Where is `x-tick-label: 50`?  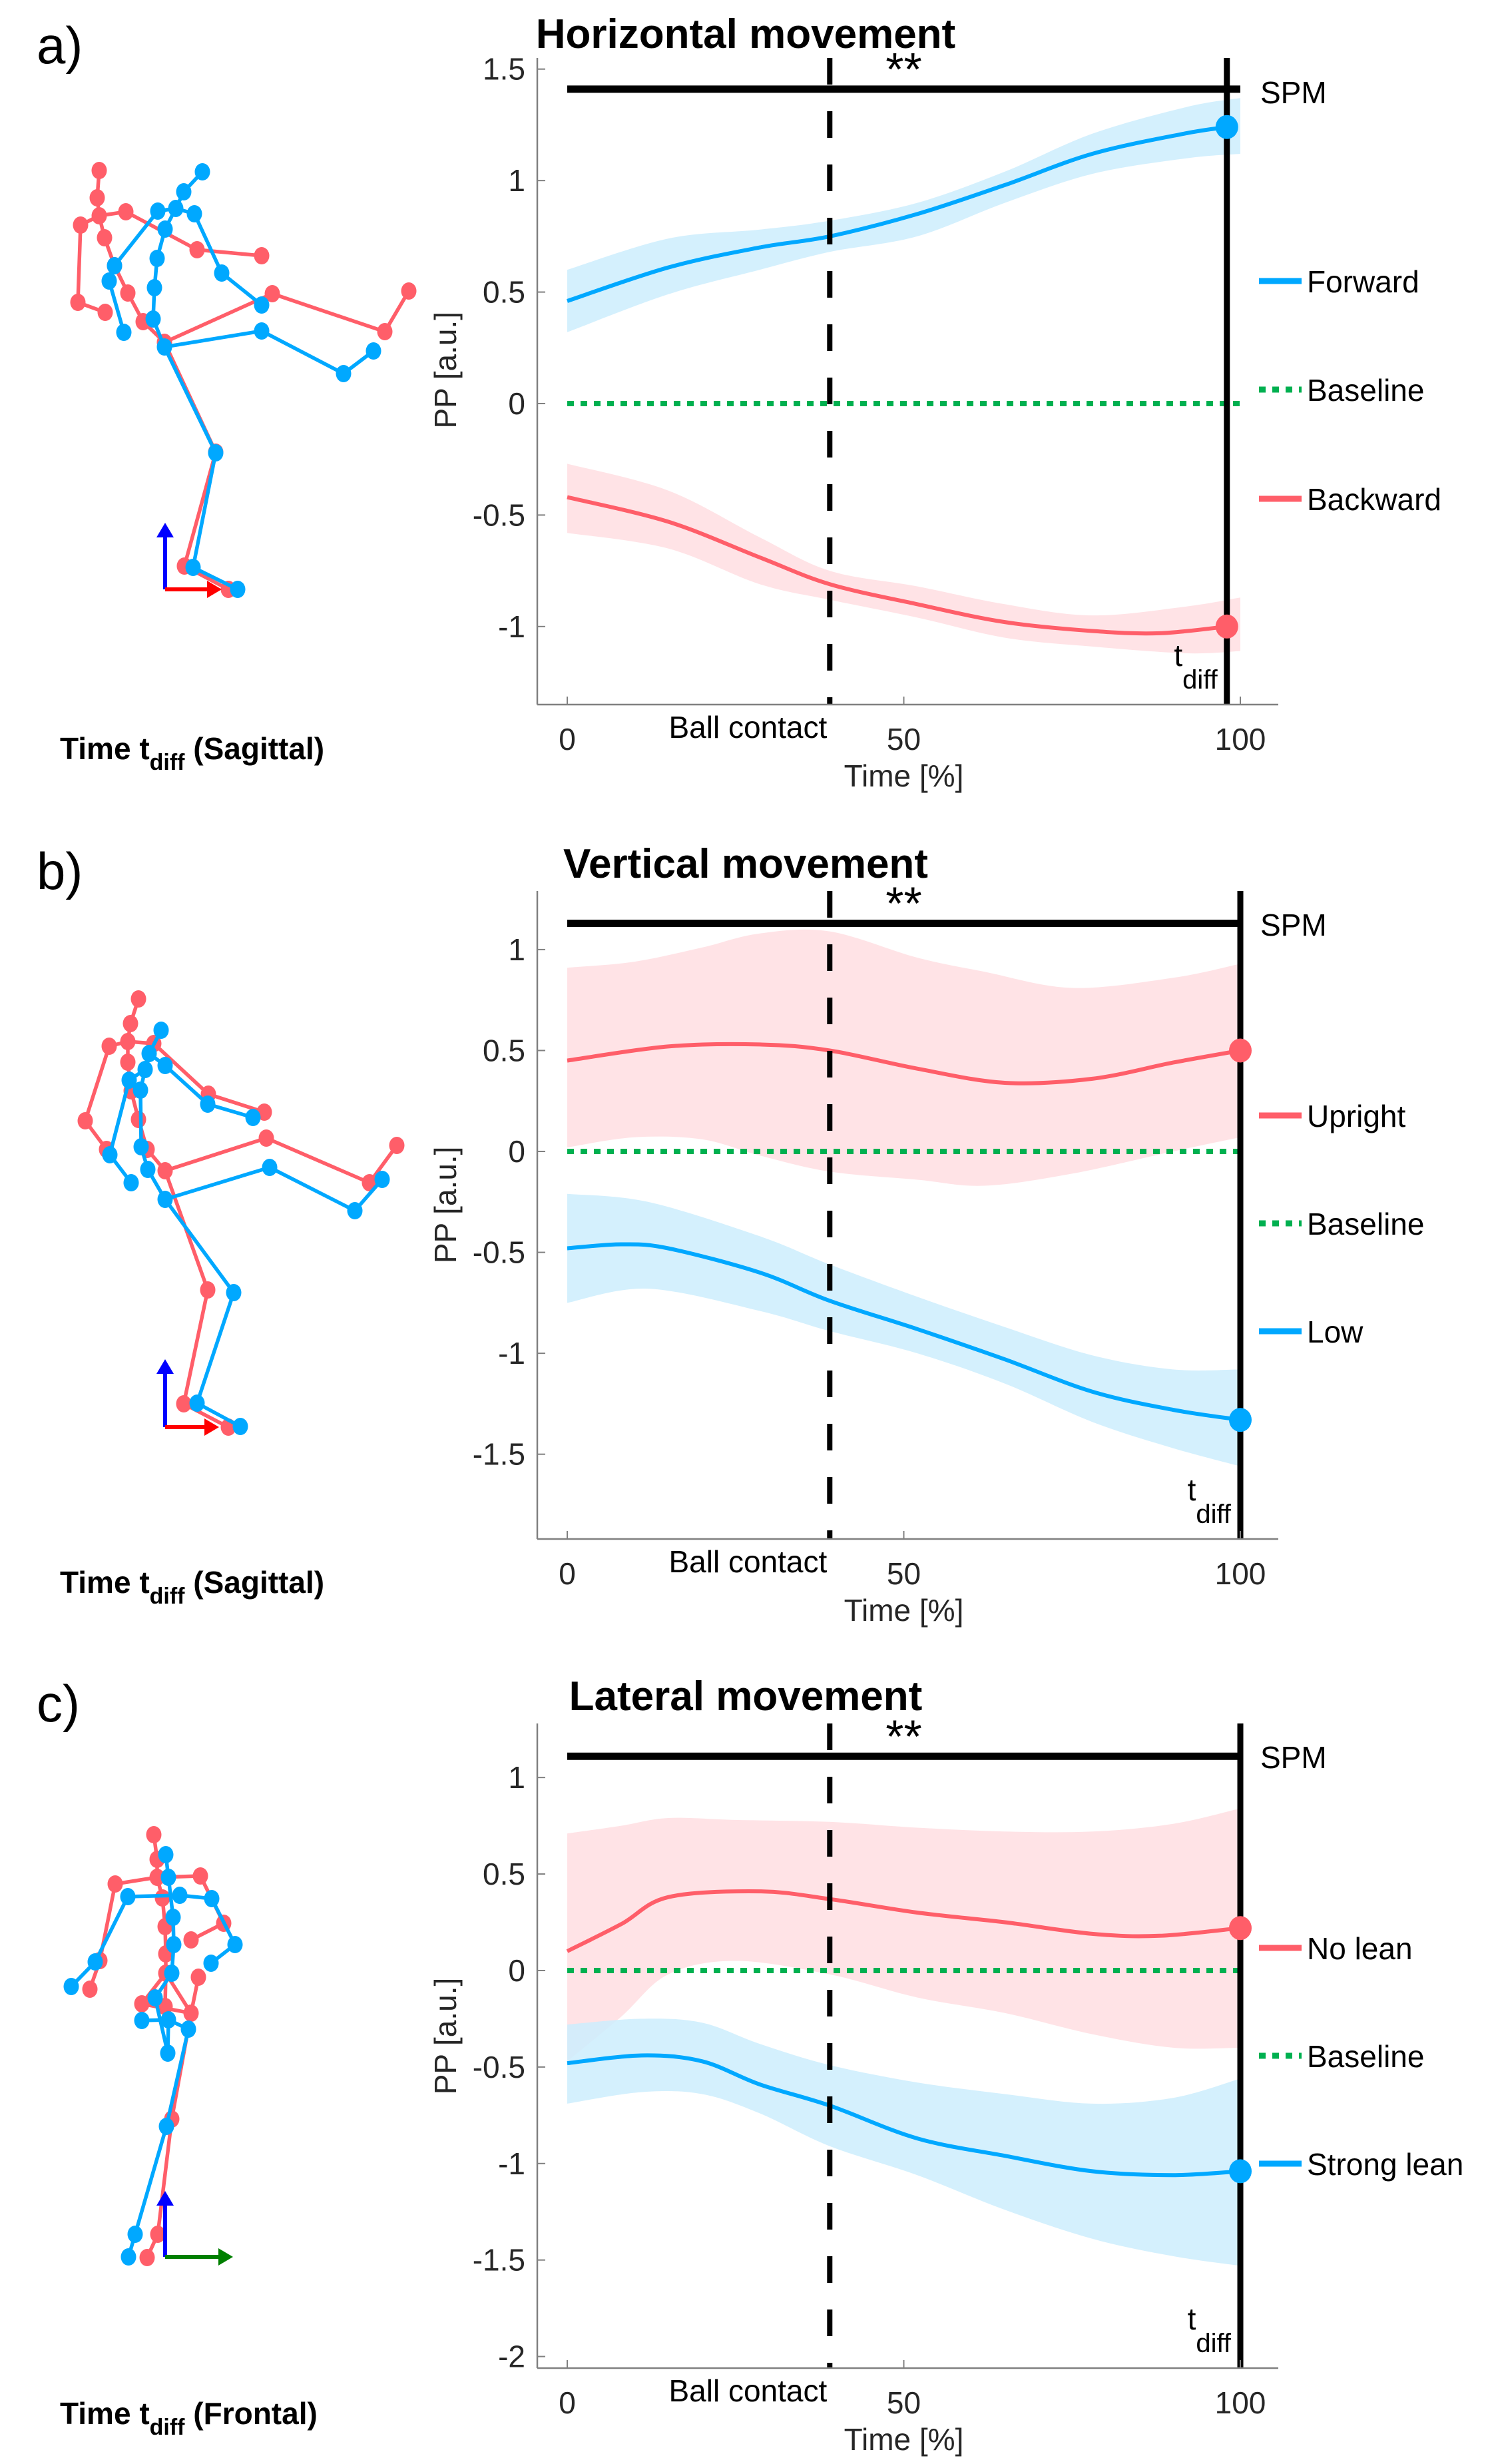
x-tick-label: 50 is located at coordinates (904, 1573).